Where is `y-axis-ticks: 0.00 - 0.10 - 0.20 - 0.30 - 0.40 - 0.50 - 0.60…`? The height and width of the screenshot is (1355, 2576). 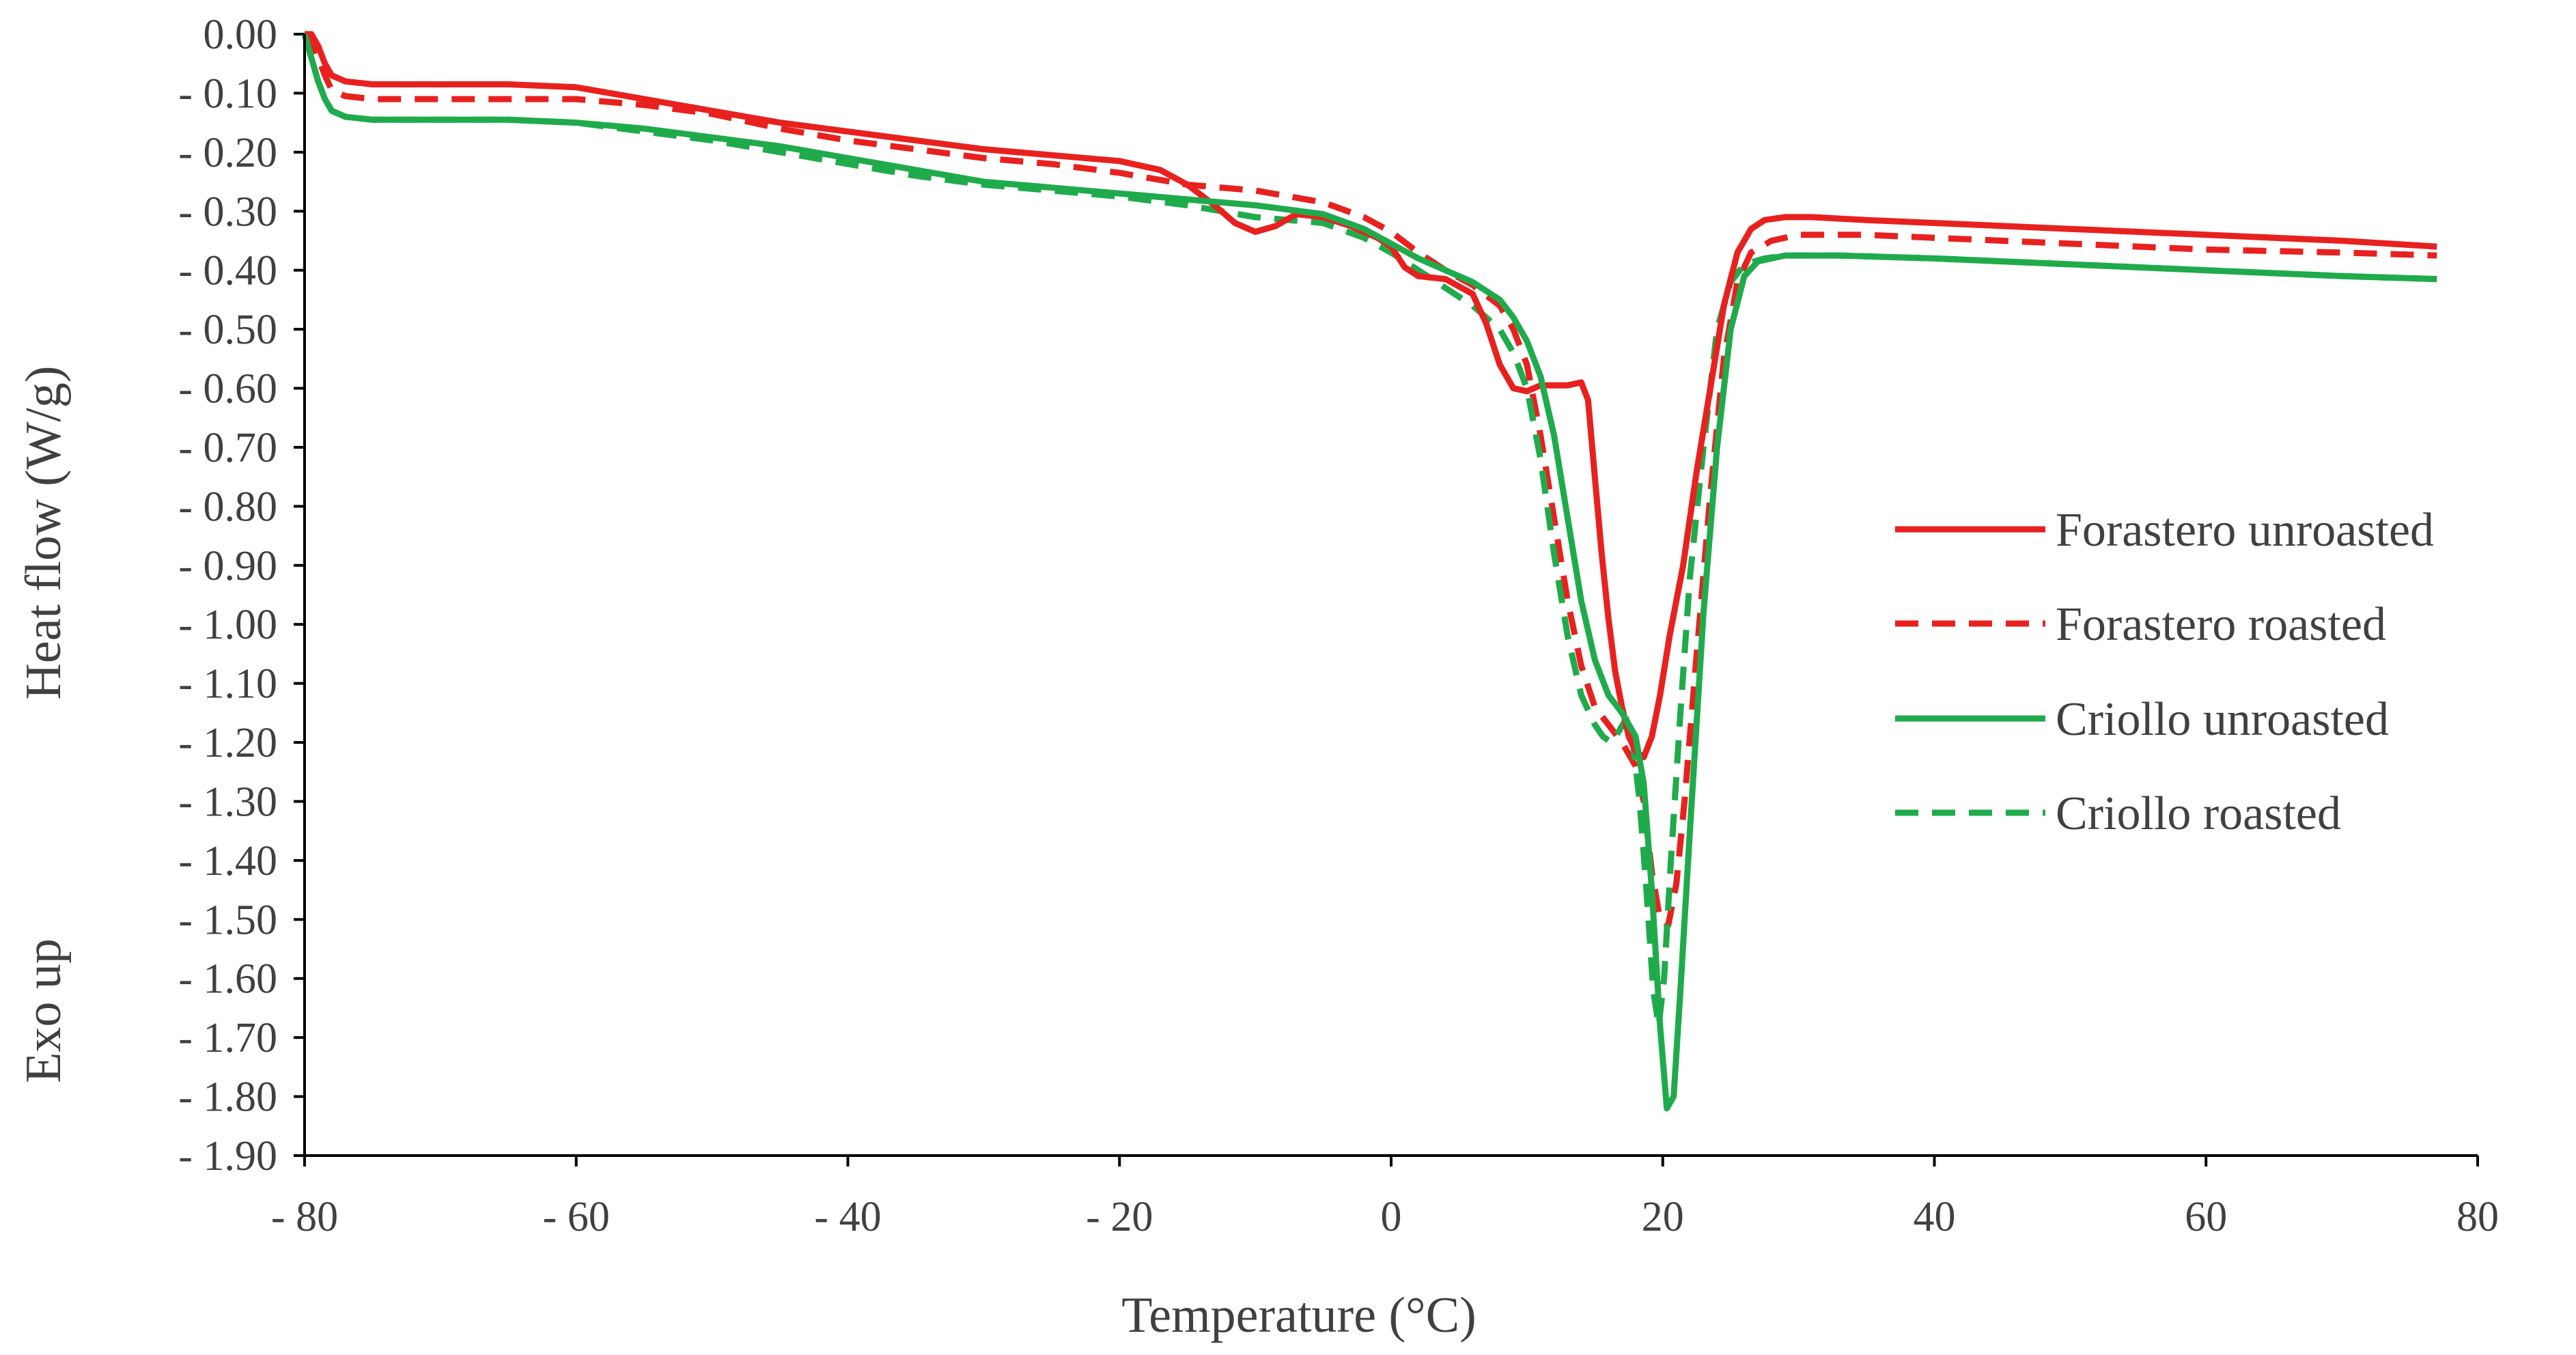
y-axis-ticks: 0.00 - 0.10 - 0.20 - 0.30 - 0.40 - 0.50 - 0.60… is located at coordinates (242, 595).